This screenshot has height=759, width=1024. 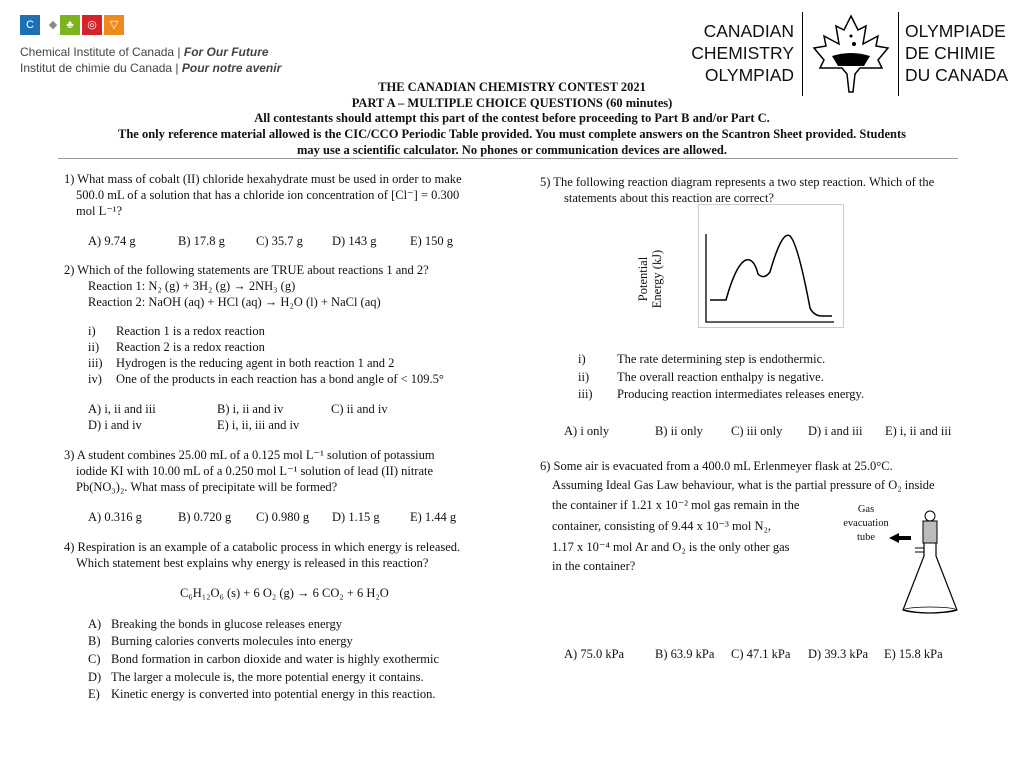 What do you see at coordinates (231, 68) in the screenshot?
I see `cic-motto: Pour notre avenir` at bounding box center [231, 68].